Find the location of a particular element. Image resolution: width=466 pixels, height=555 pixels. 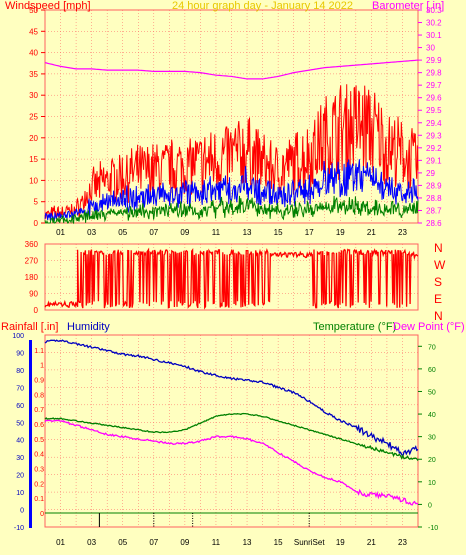

wind-x-tick: 11 is located at coordinates (216, 232).